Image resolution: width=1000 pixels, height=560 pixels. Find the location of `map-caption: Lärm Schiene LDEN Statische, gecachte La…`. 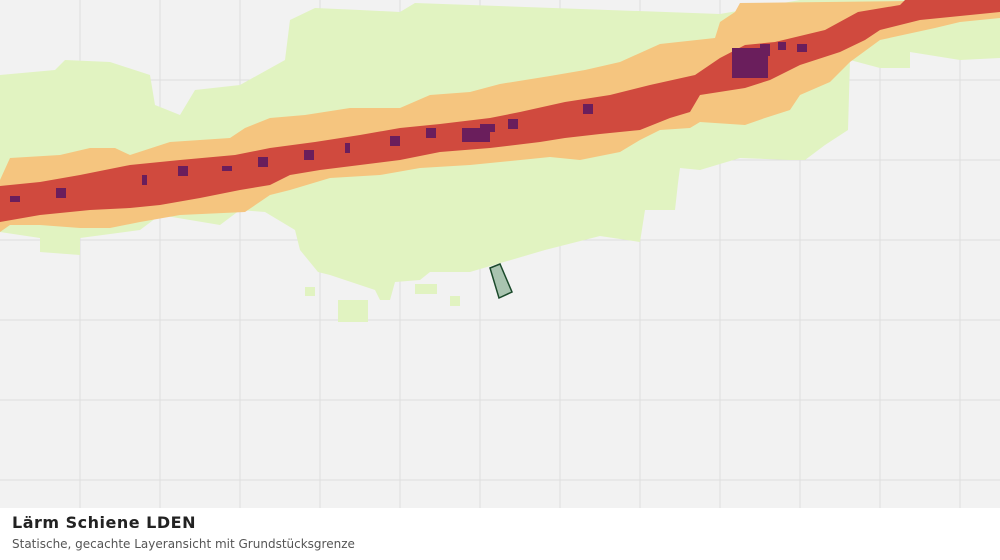

map-caption: Lärm Schiene LDEN Statische, gecachte La… is located at coordinates (500, 534).